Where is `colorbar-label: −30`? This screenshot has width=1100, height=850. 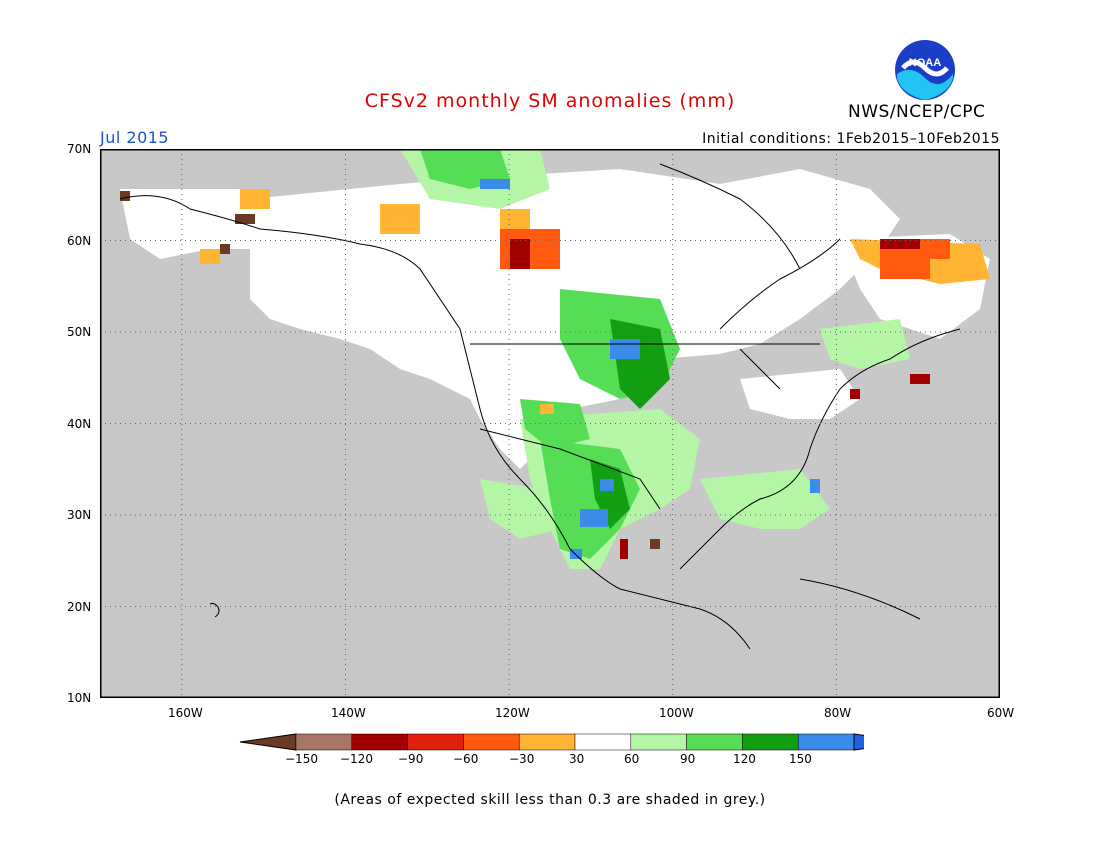 colorbar-label: −30 is located at coordinates (522, 759).